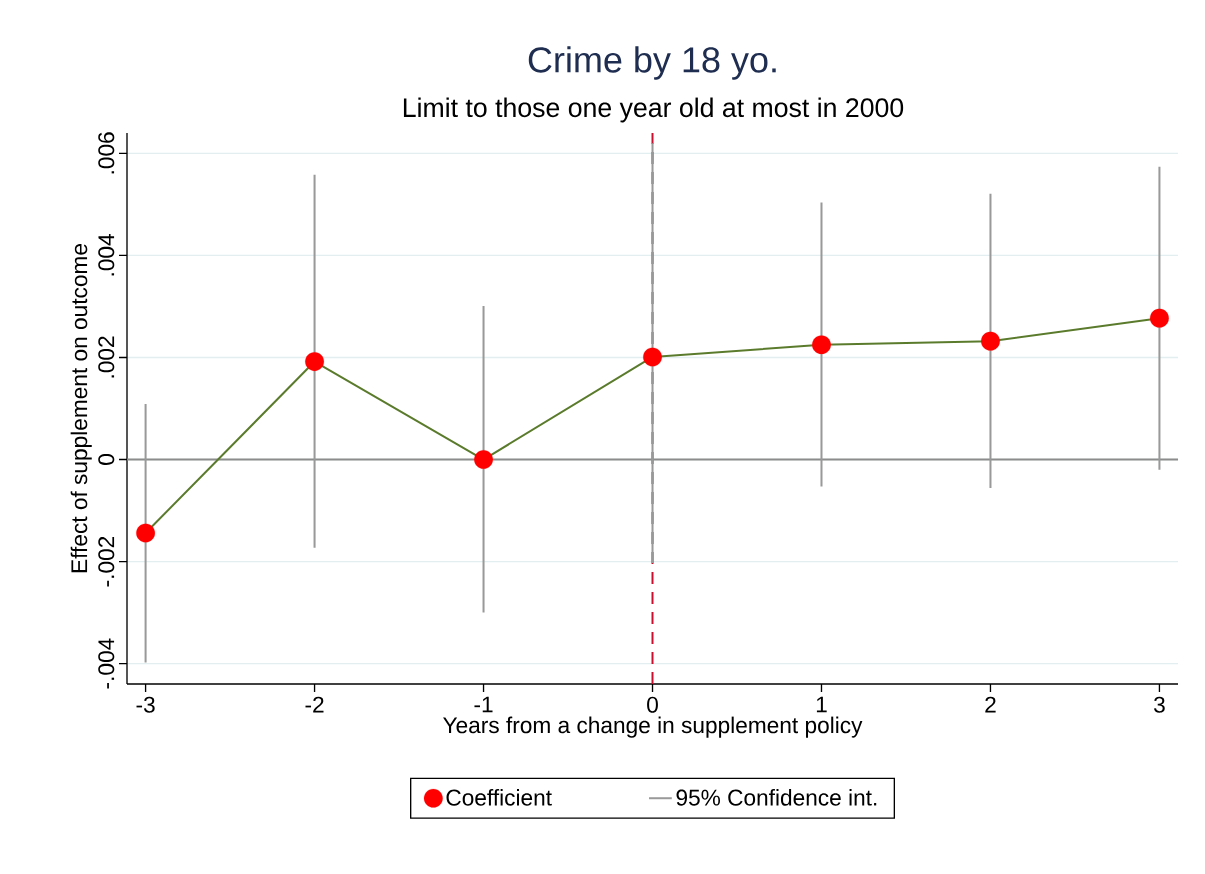  I want to click on x-tick-label: 2, so click(990, 704).